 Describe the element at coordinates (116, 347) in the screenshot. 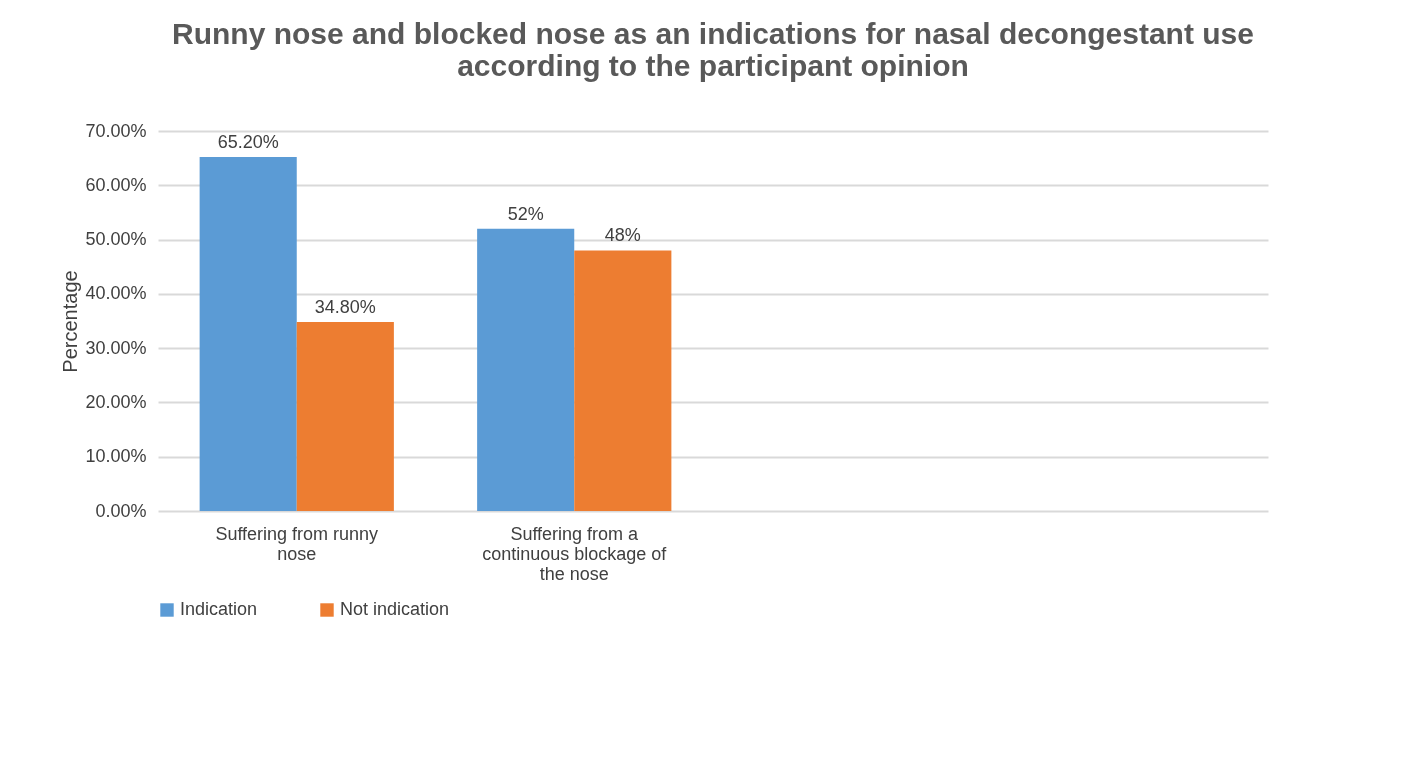

I see `y-tick-label: 30.00%` at that location.